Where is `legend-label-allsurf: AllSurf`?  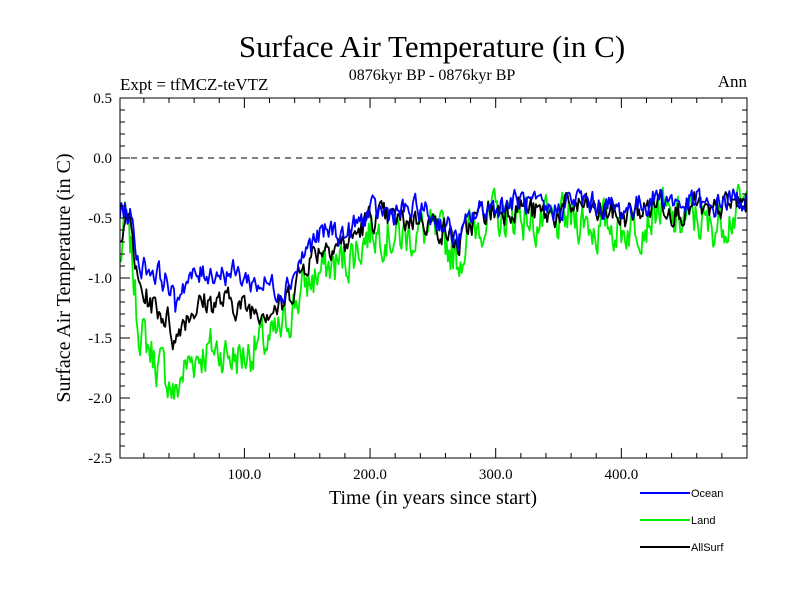
legend-label-allsurf: AllSurf is located at coordinates (707, 548).